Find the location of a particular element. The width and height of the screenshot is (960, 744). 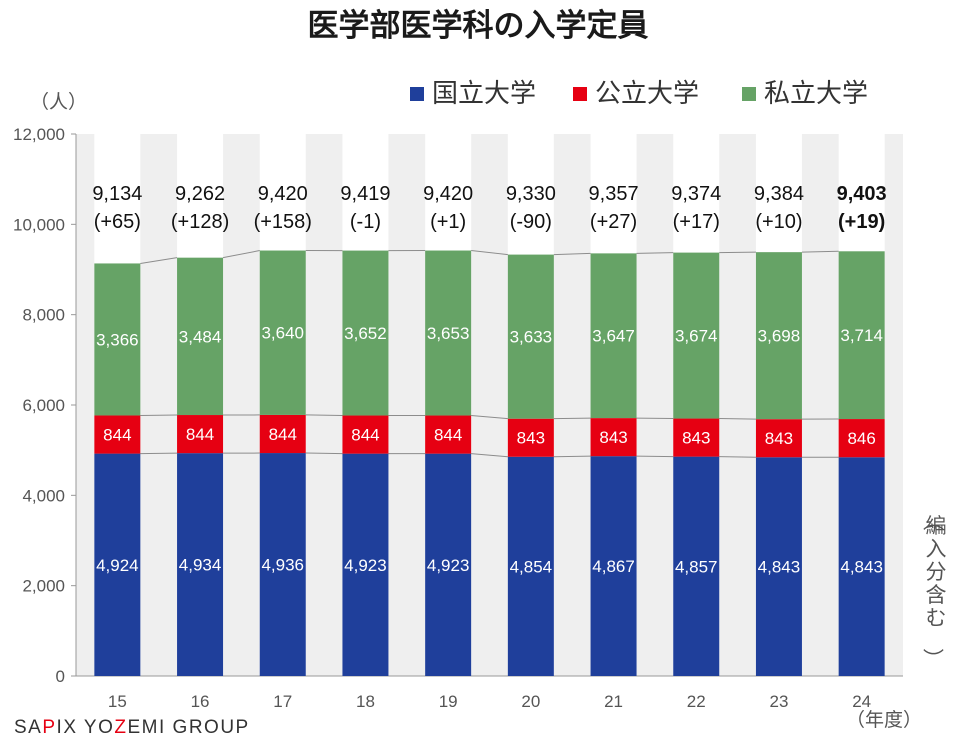

brand-logo: SAPIX YOZEMI GROUP is located at coordinates (132, 727).